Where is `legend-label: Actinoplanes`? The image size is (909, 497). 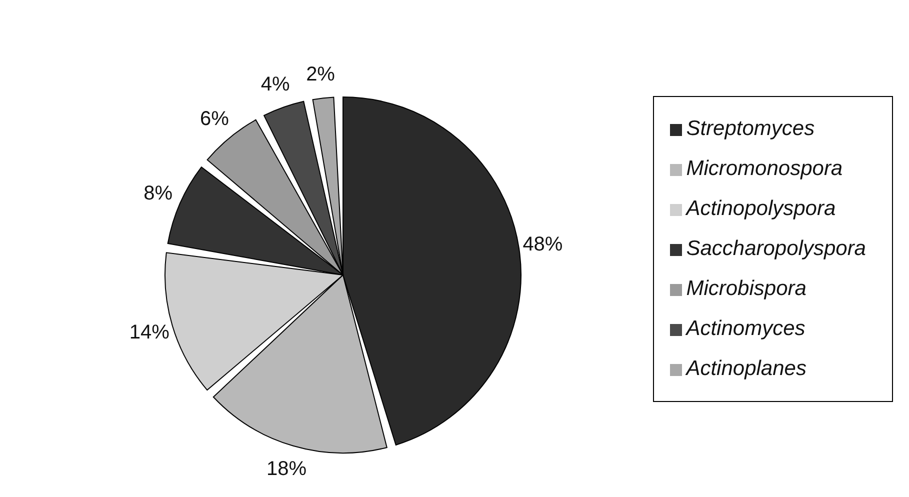
legend-label: Actinoplanes is located at coordinates (746, 368).